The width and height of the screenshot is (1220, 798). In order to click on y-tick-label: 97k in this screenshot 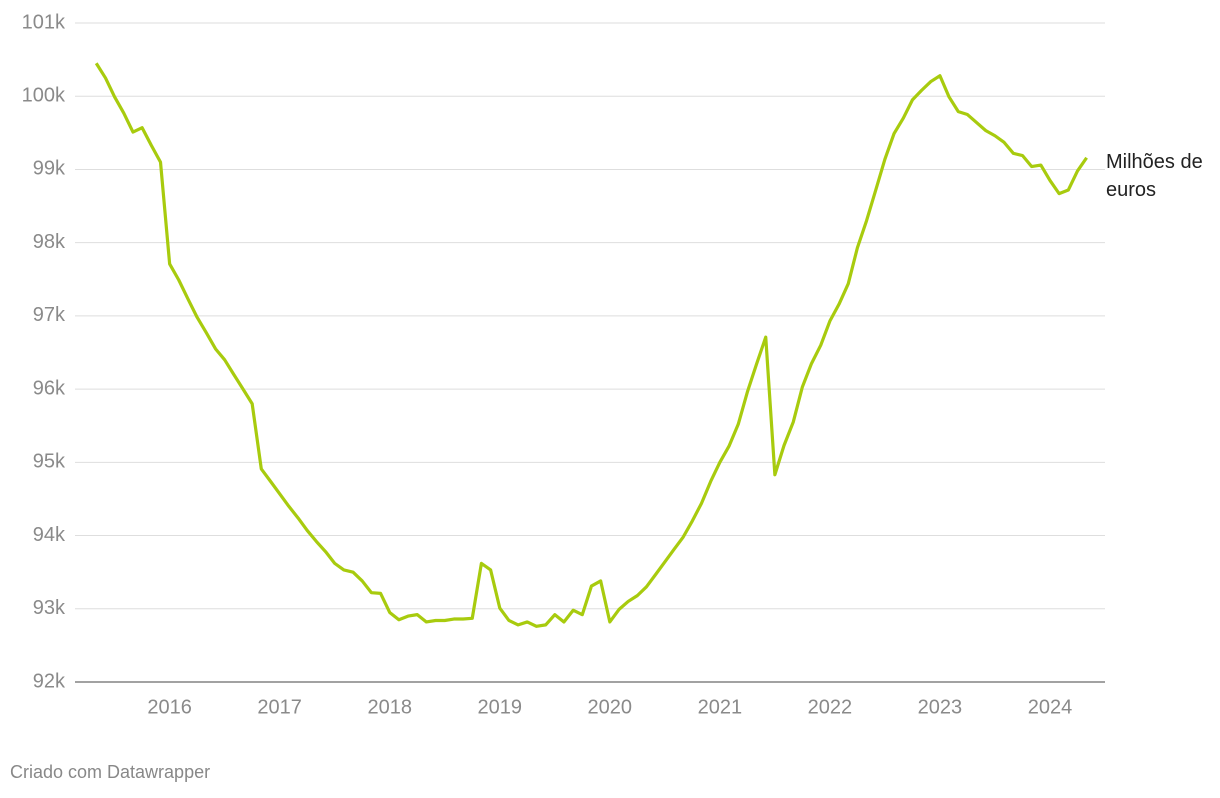, I will do `click(49, 315)`.